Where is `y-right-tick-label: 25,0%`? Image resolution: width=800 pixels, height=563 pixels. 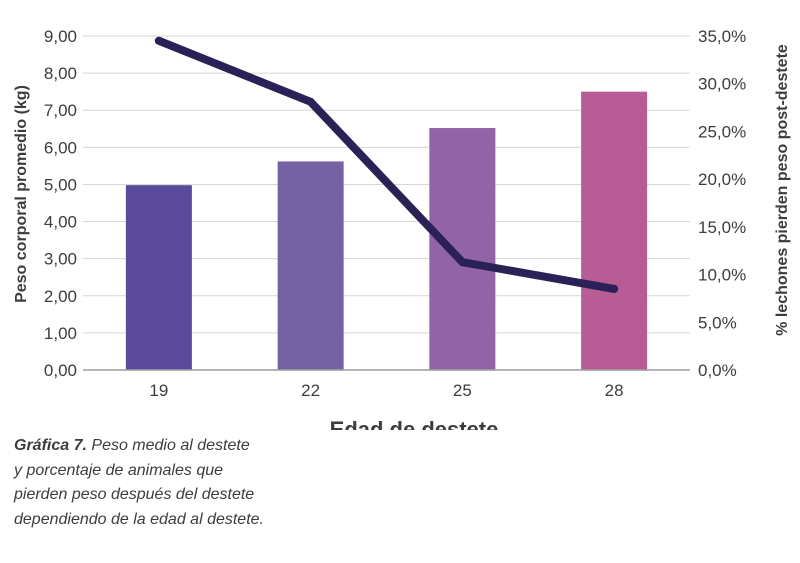
y-right-tick-label: 25,0% is located at coordinates (722, 131).